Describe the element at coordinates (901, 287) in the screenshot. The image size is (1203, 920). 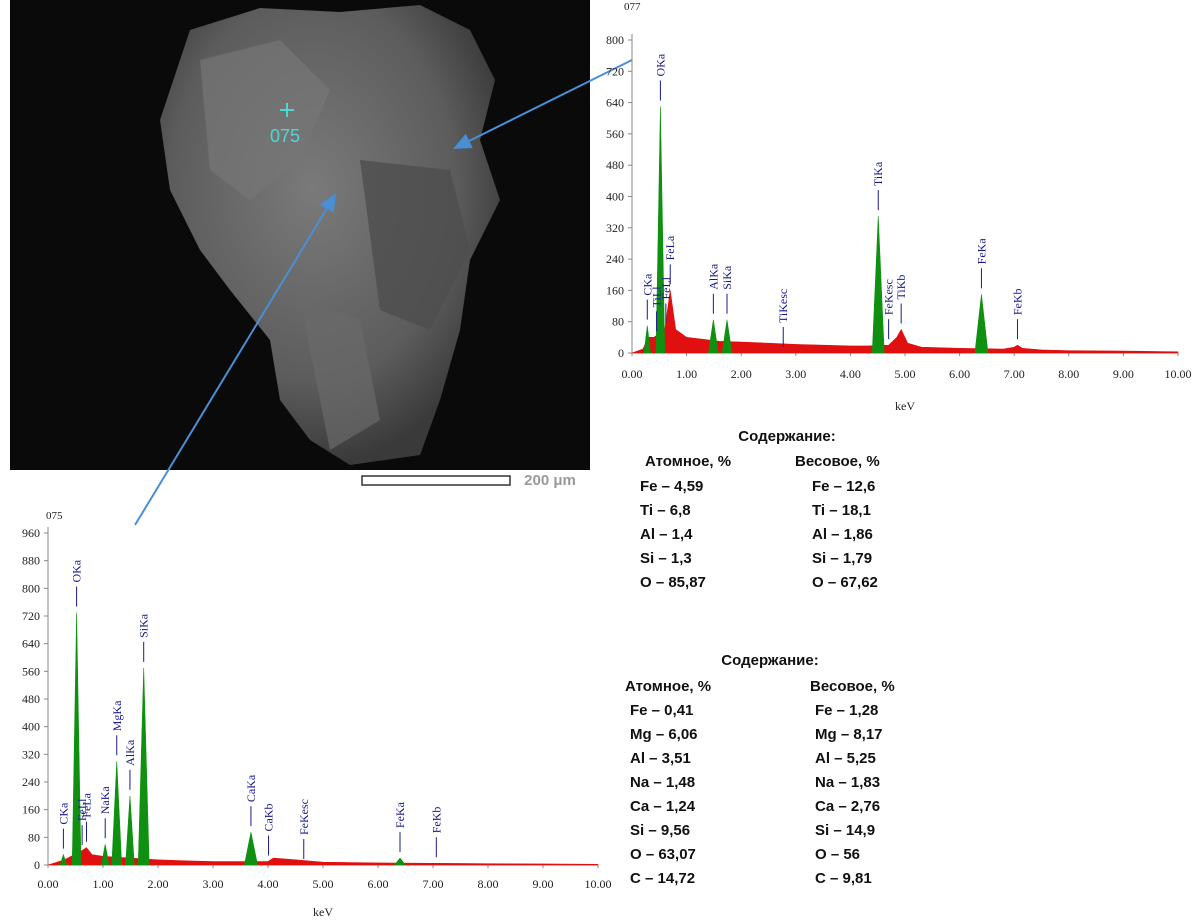
I see `peak-label: TiKb` at that location.